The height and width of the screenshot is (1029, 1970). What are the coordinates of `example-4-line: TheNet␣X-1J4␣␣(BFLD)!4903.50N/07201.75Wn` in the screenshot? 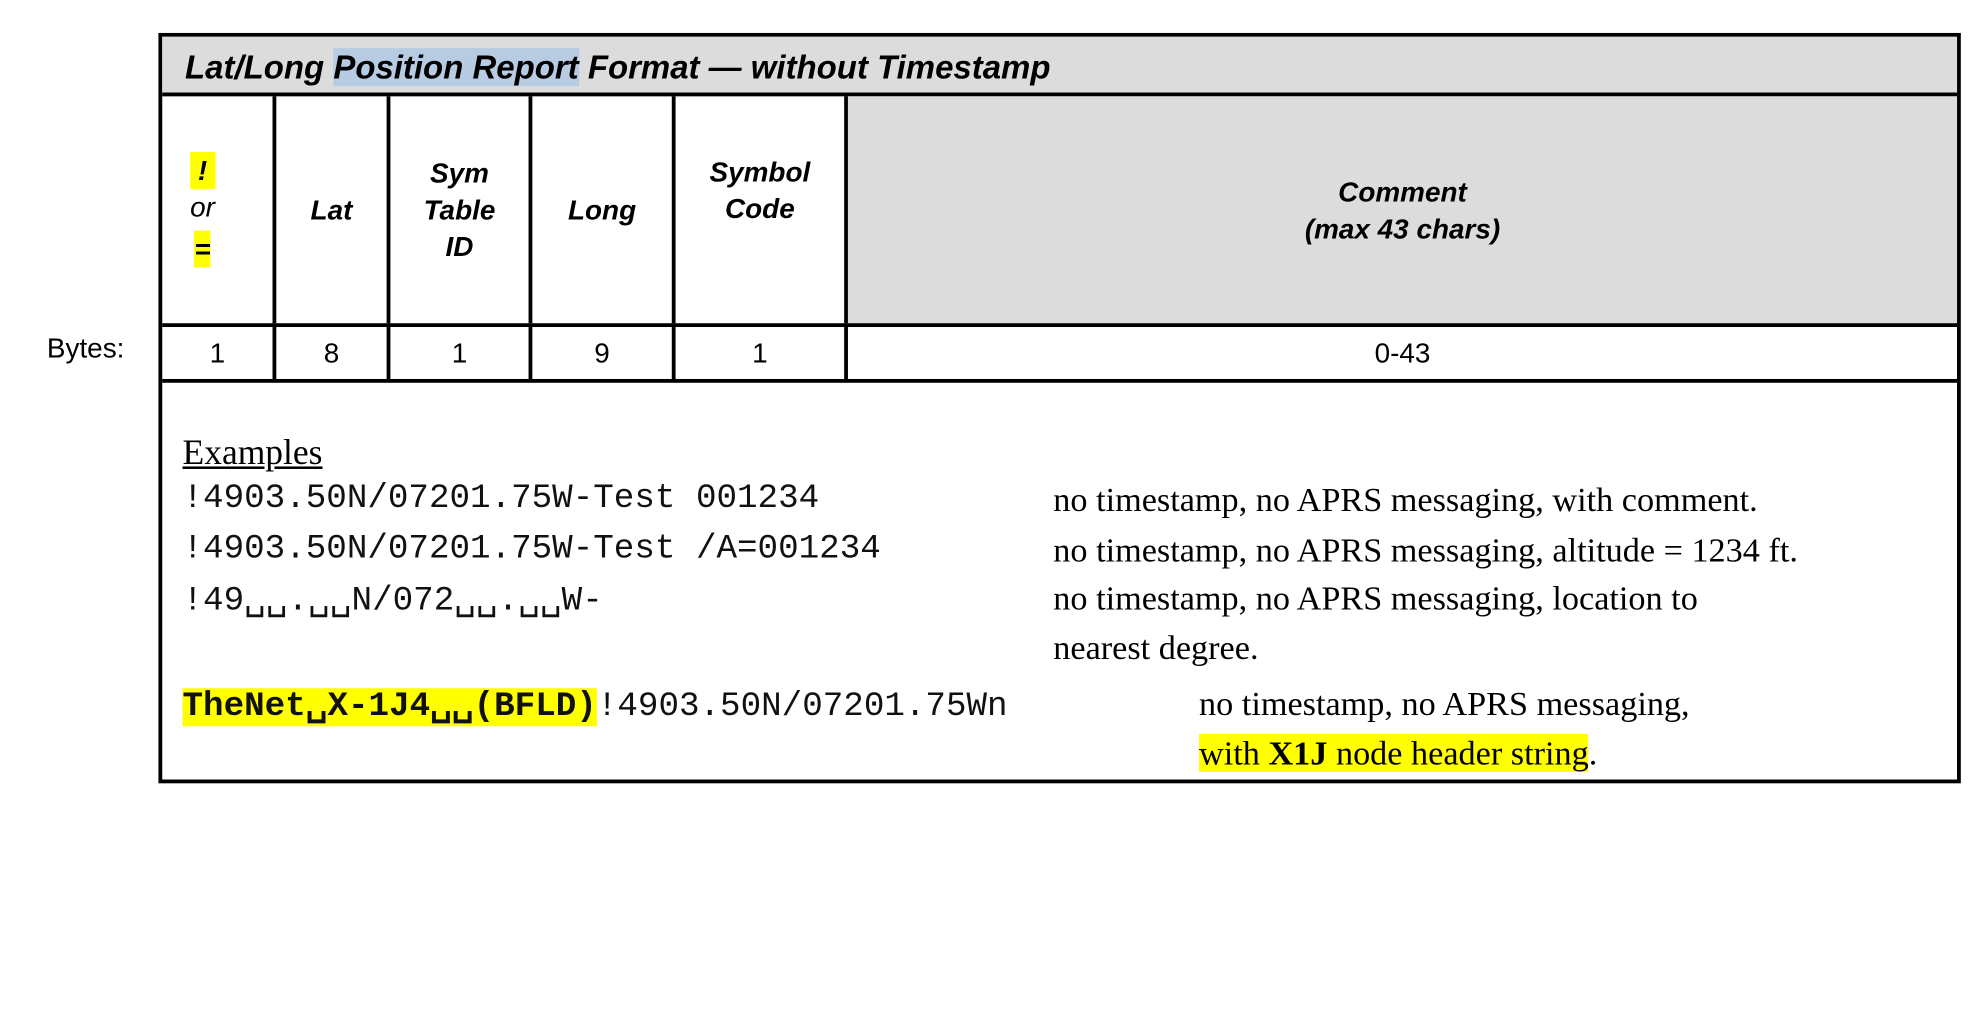 It's located at (595, 705).